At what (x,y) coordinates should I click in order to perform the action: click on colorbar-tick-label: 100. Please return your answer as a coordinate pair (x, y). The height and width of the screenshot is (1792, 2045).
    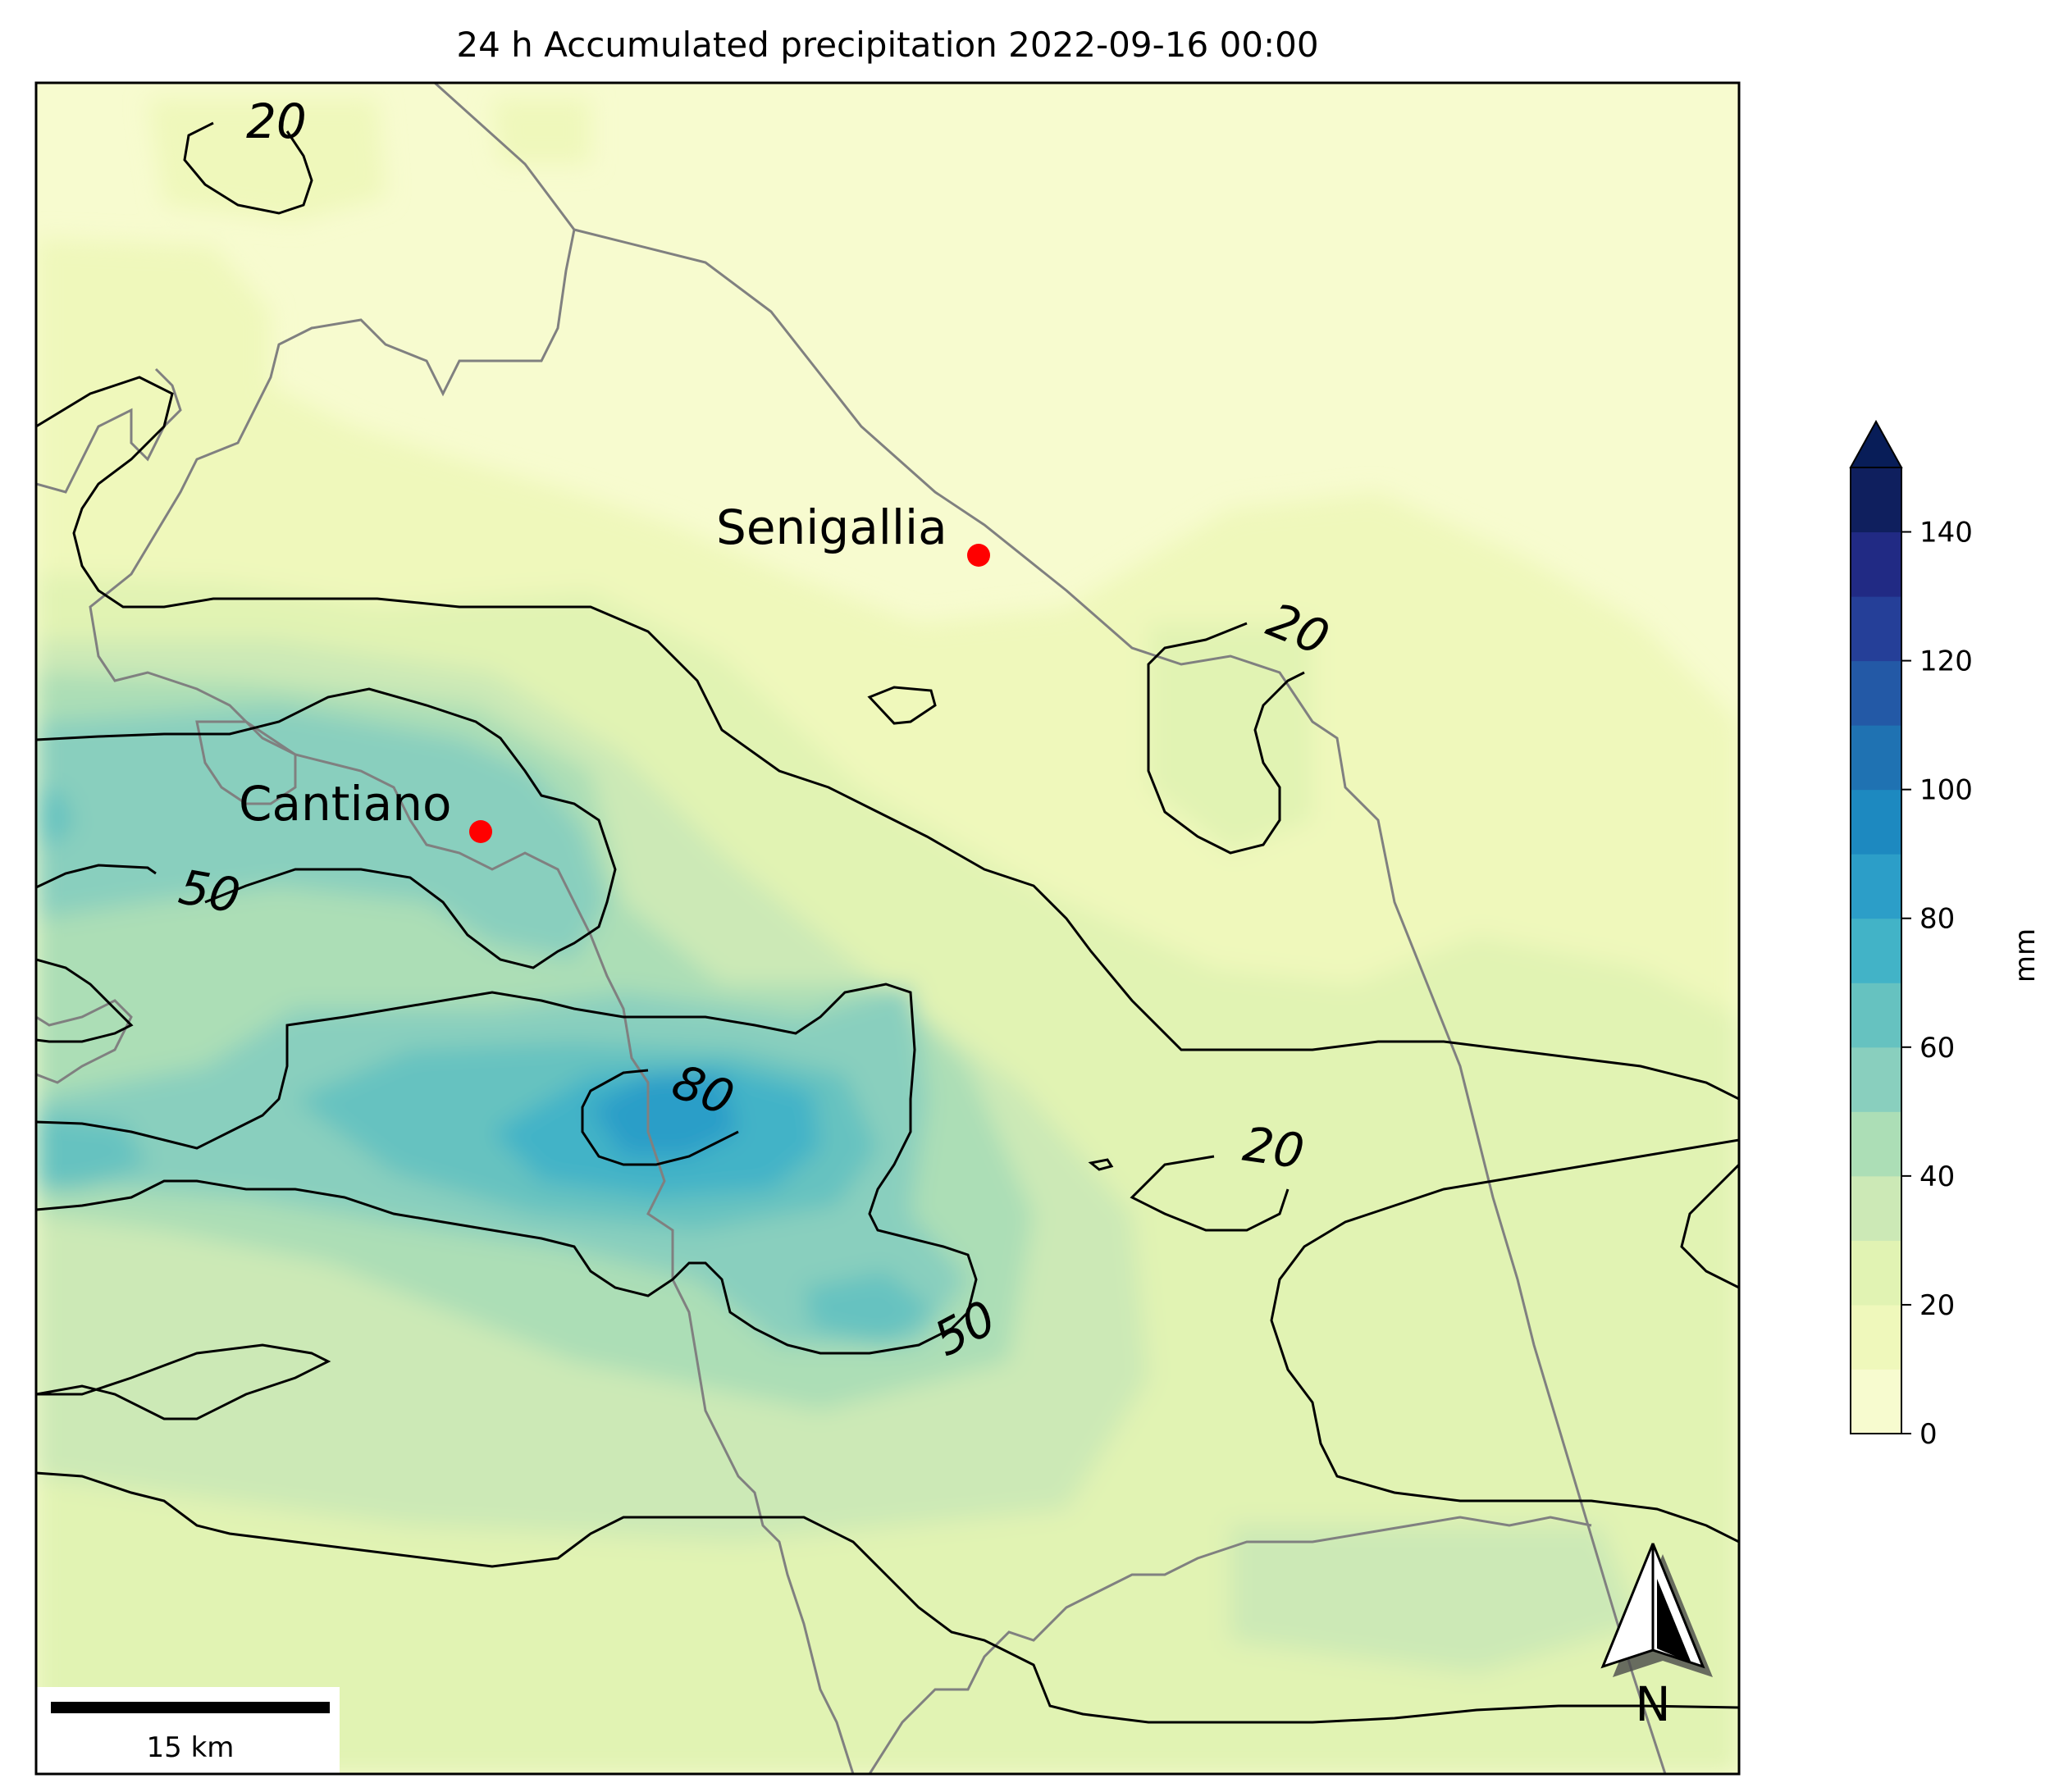
    Looking at the image, I should click on (1946, 790).